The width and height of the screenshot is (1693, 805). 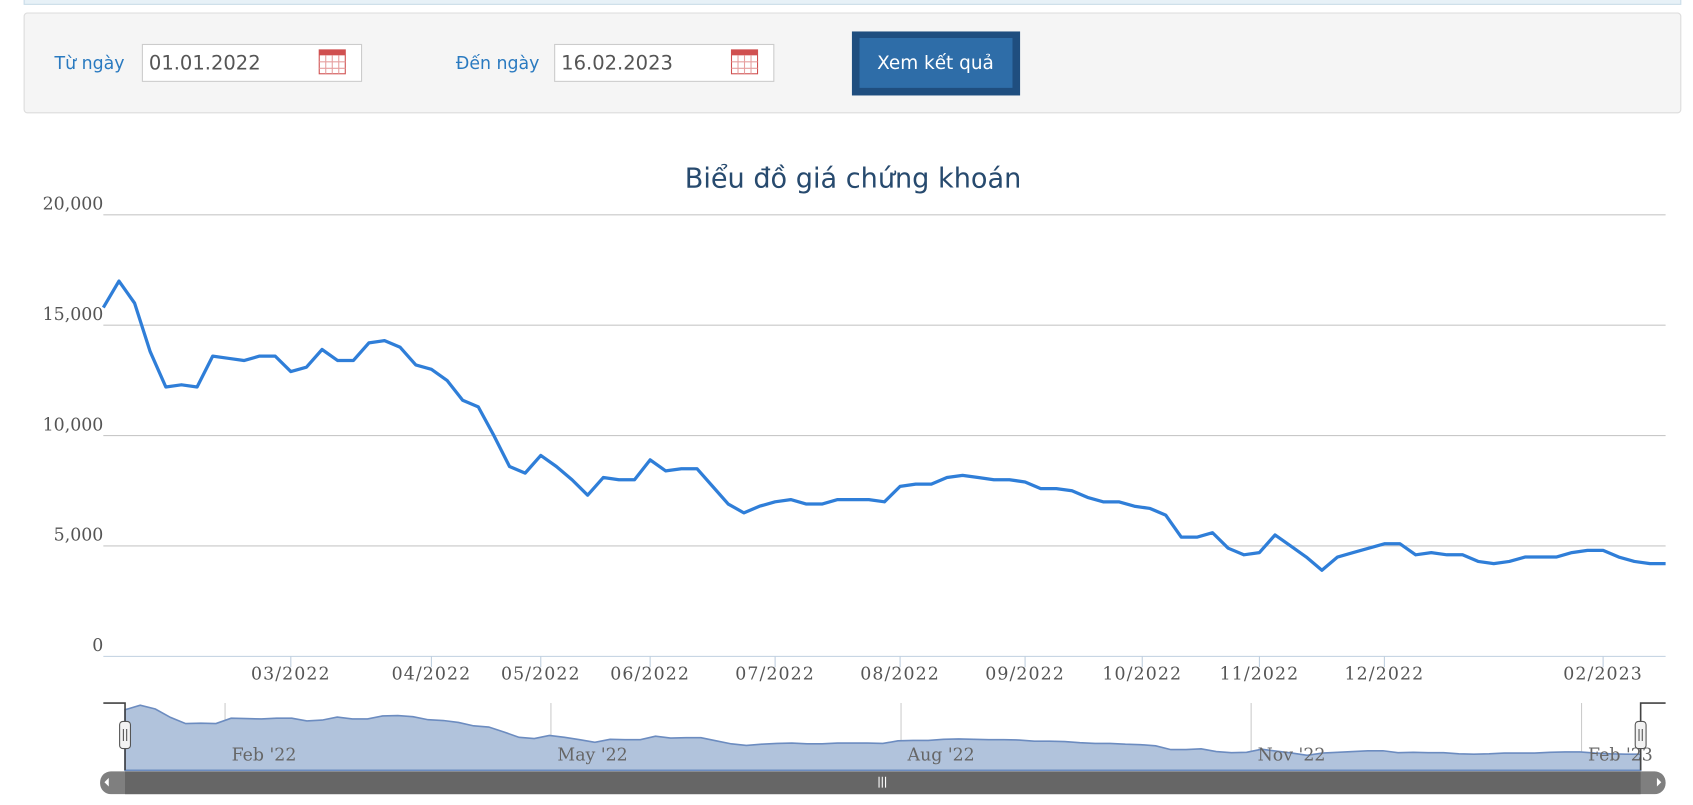 I want to click on y-tick-label: 0, so click(x=97, y=646).